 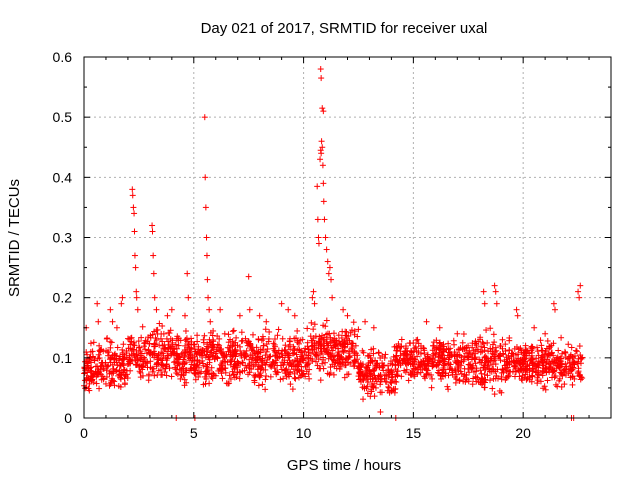 I want to click on y-axis-title: SRMTID / TECUs, so click(x=14, y=238).